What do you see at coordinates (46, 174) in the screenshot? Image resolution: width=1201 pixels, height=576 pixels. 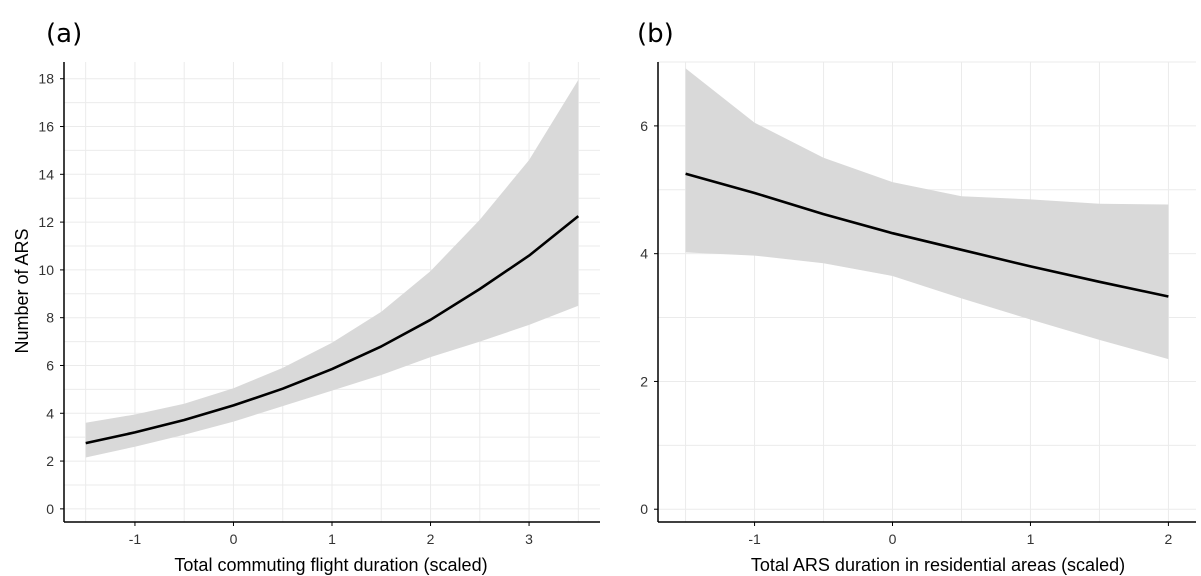 I see `panel-a-y-tick-label: 14` at bounding box center [46, 174].